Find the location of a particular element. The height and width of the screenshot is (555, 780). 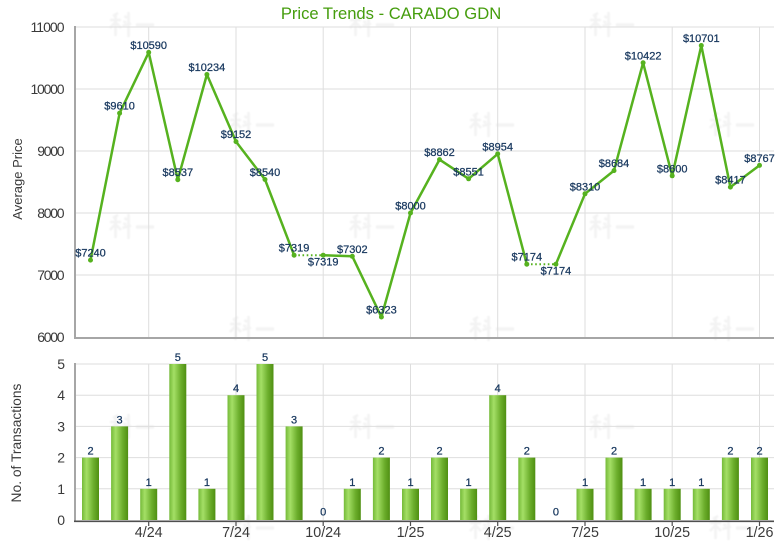

svg-text: $8537 is located at coordinates (178, 173).